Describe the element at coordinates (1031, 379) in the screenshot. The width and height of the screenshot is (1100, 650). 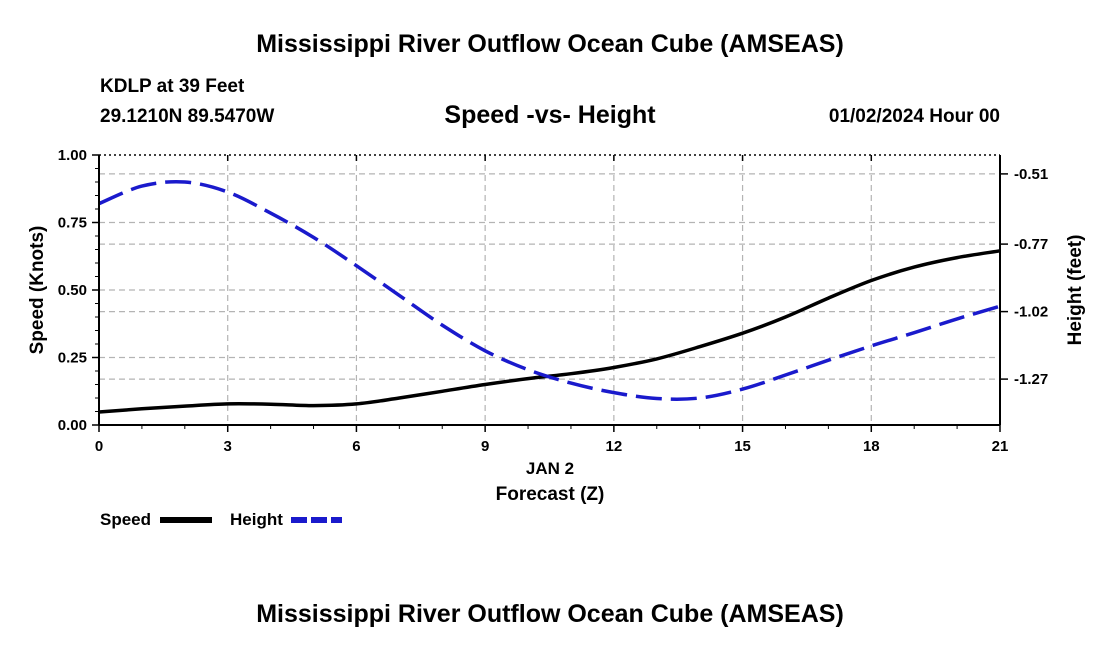
I see `y2-tick-label-0: -1.27` at that location.